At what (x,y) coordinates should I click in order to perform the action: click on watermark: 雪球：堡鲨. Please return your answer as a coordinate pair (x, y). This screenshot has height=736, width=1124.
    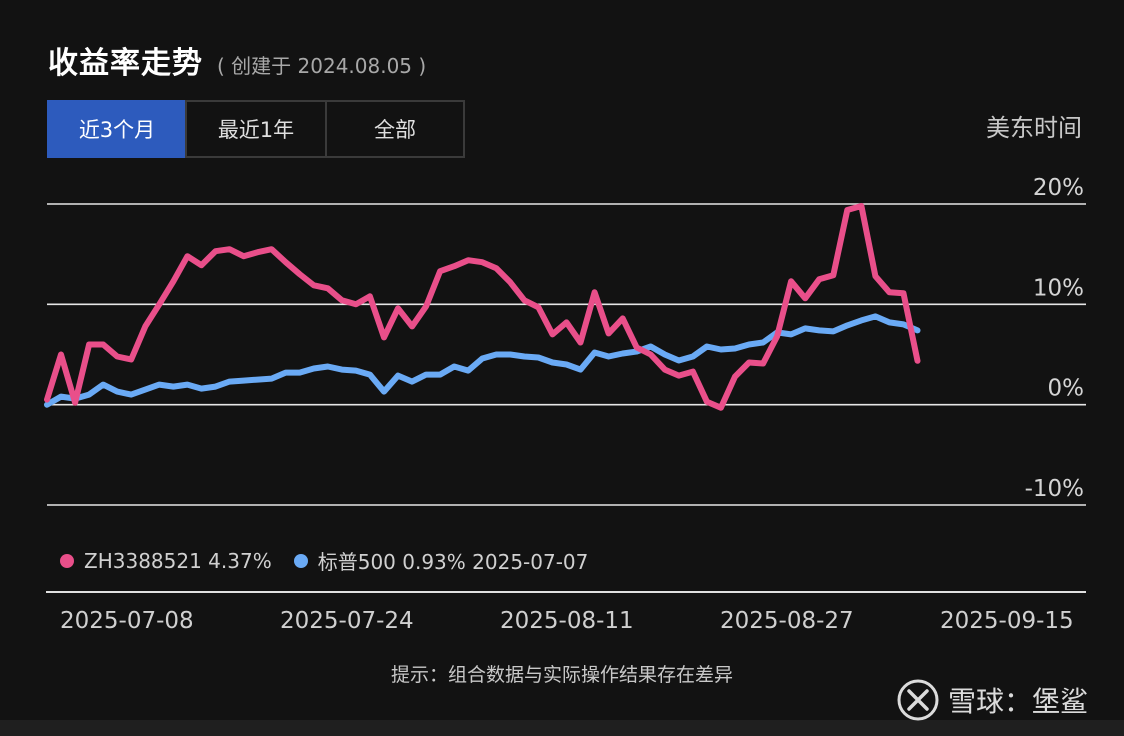
    Looking at the image, I should click on (992, 700).